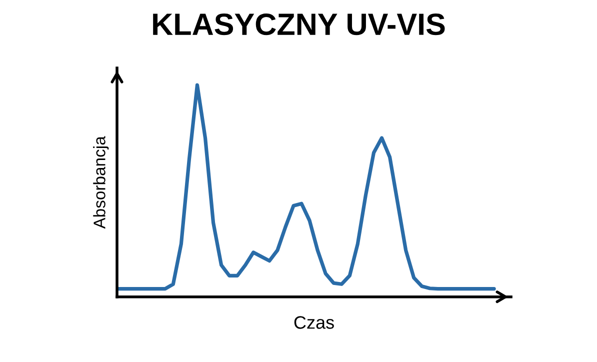  I want to click on chart-title: KLASYCZNY UV-VIS, so click(299, 24).